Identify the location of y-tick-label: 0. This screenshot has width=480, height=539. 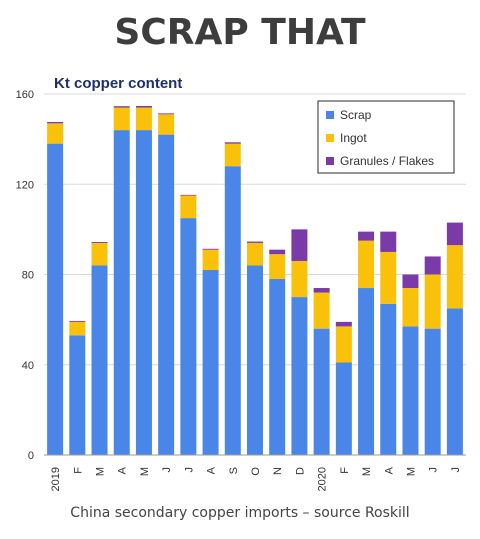
(31, 456).